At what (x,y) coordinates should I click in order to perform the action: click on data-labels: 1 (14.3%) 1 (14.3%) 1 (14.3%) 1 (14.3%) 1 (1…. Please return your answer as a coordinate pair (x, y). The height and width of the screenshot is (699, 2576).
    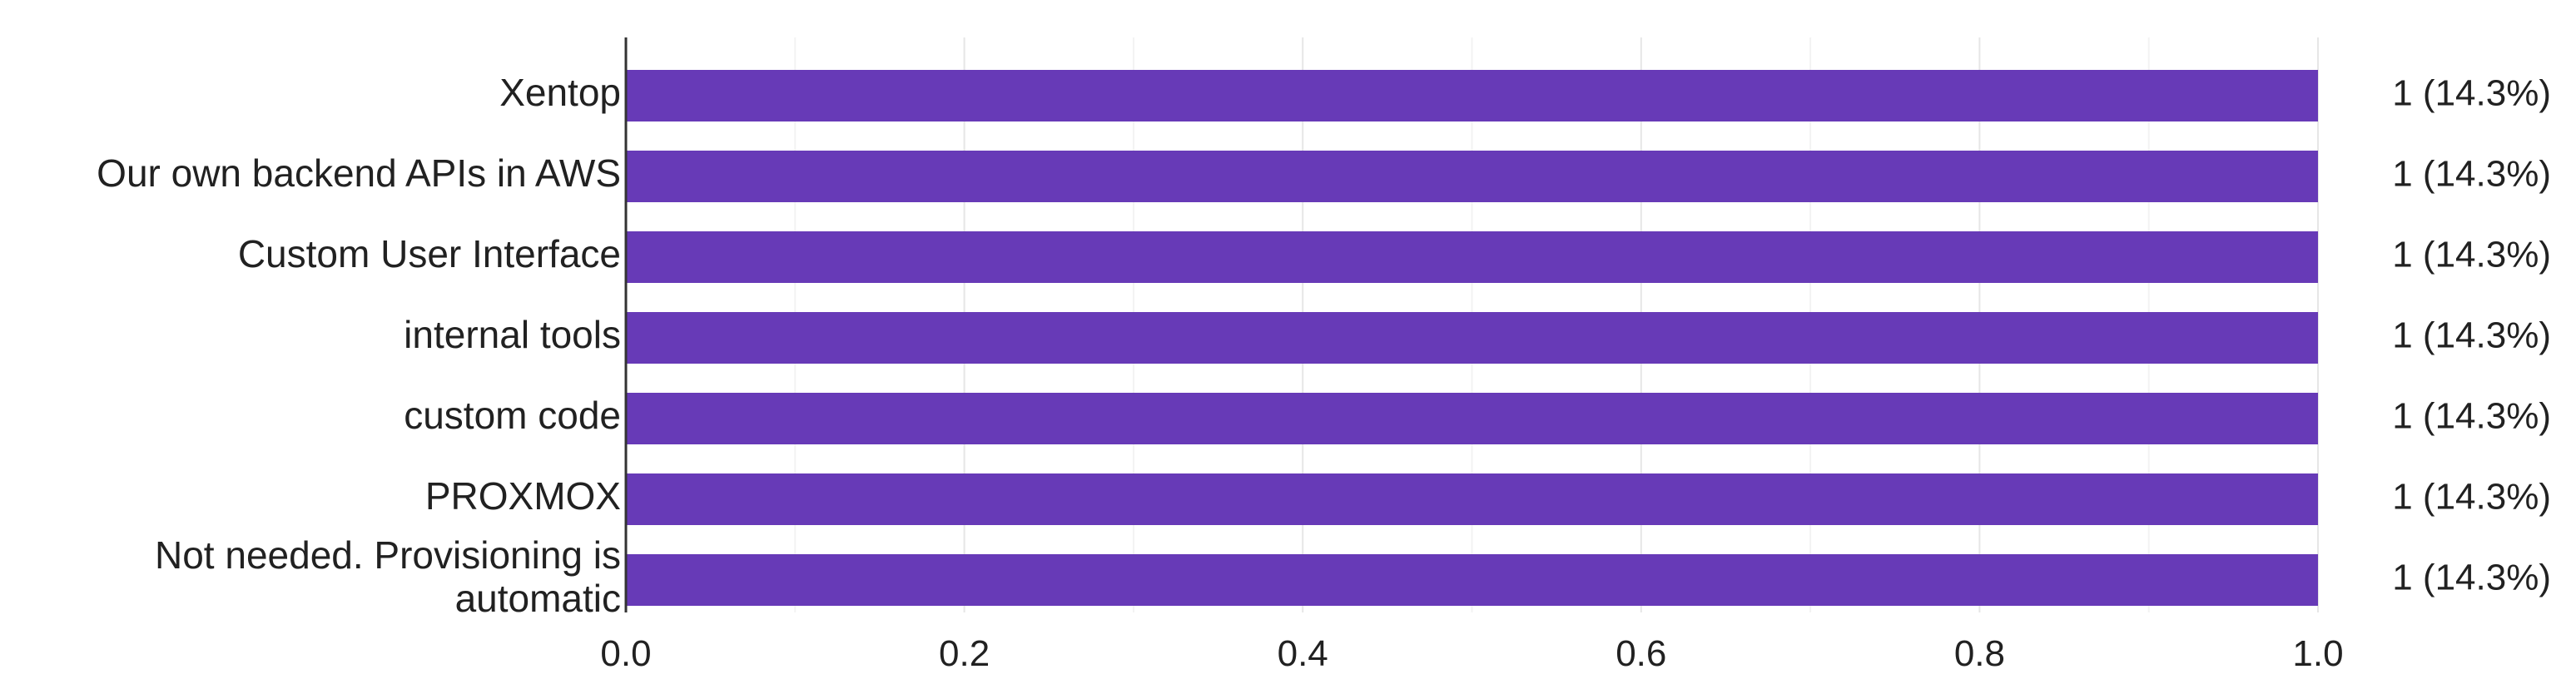
    Looking at the image, I should click on (2471, 336).